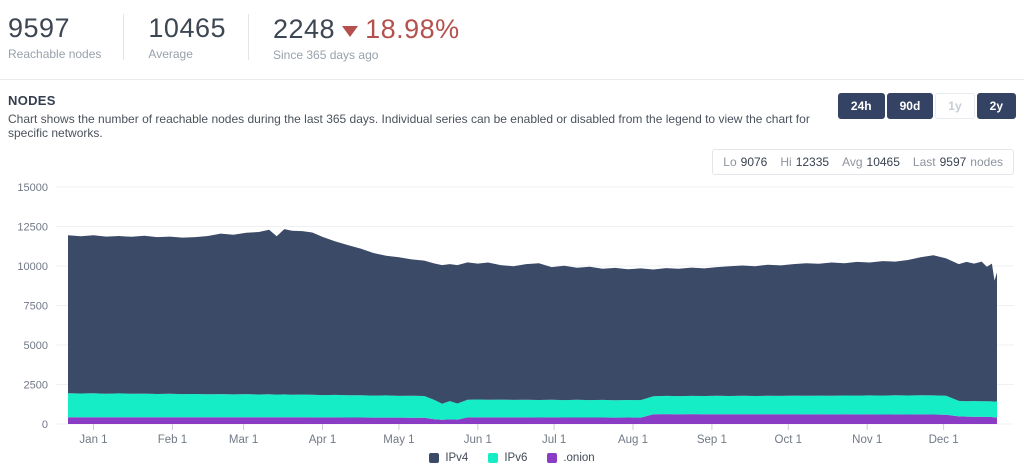  I want to click on stat-value: 10465, so click(883, 162).